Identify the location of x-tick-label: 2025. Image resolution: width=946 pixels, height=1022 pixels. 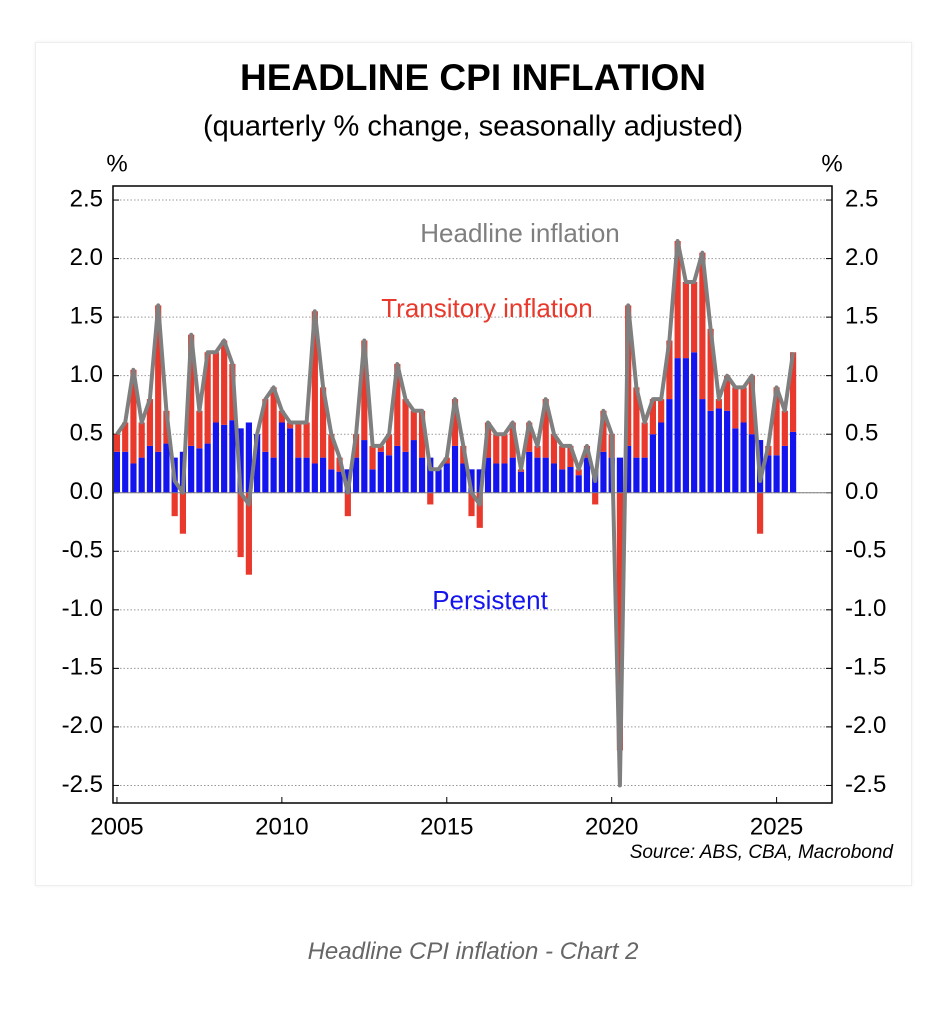
(776, 826).